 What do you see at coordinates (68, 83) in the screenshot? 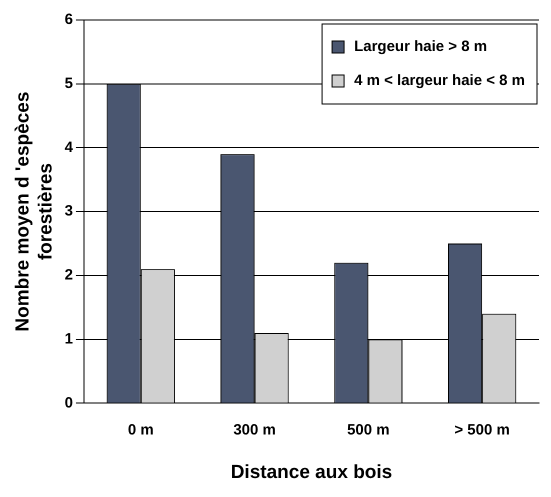
I see `y-tick-label: 5` at bounding box center [68, 83].